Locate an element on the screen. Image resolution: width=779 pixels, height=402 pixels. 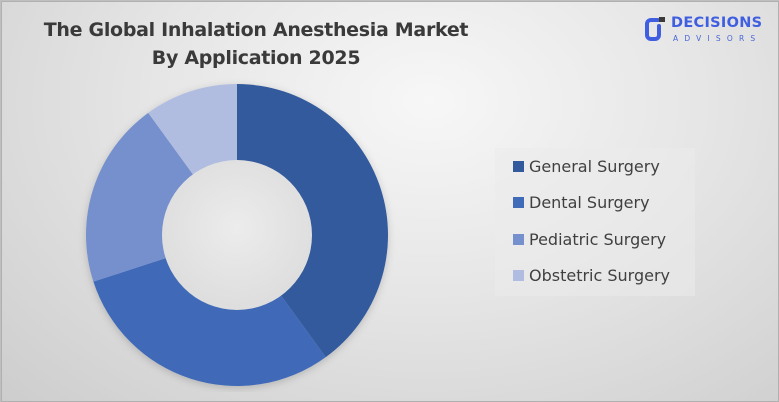
title-line-1: The Global Inhalation Anesthesia Market is located at coordinates (256, 30).